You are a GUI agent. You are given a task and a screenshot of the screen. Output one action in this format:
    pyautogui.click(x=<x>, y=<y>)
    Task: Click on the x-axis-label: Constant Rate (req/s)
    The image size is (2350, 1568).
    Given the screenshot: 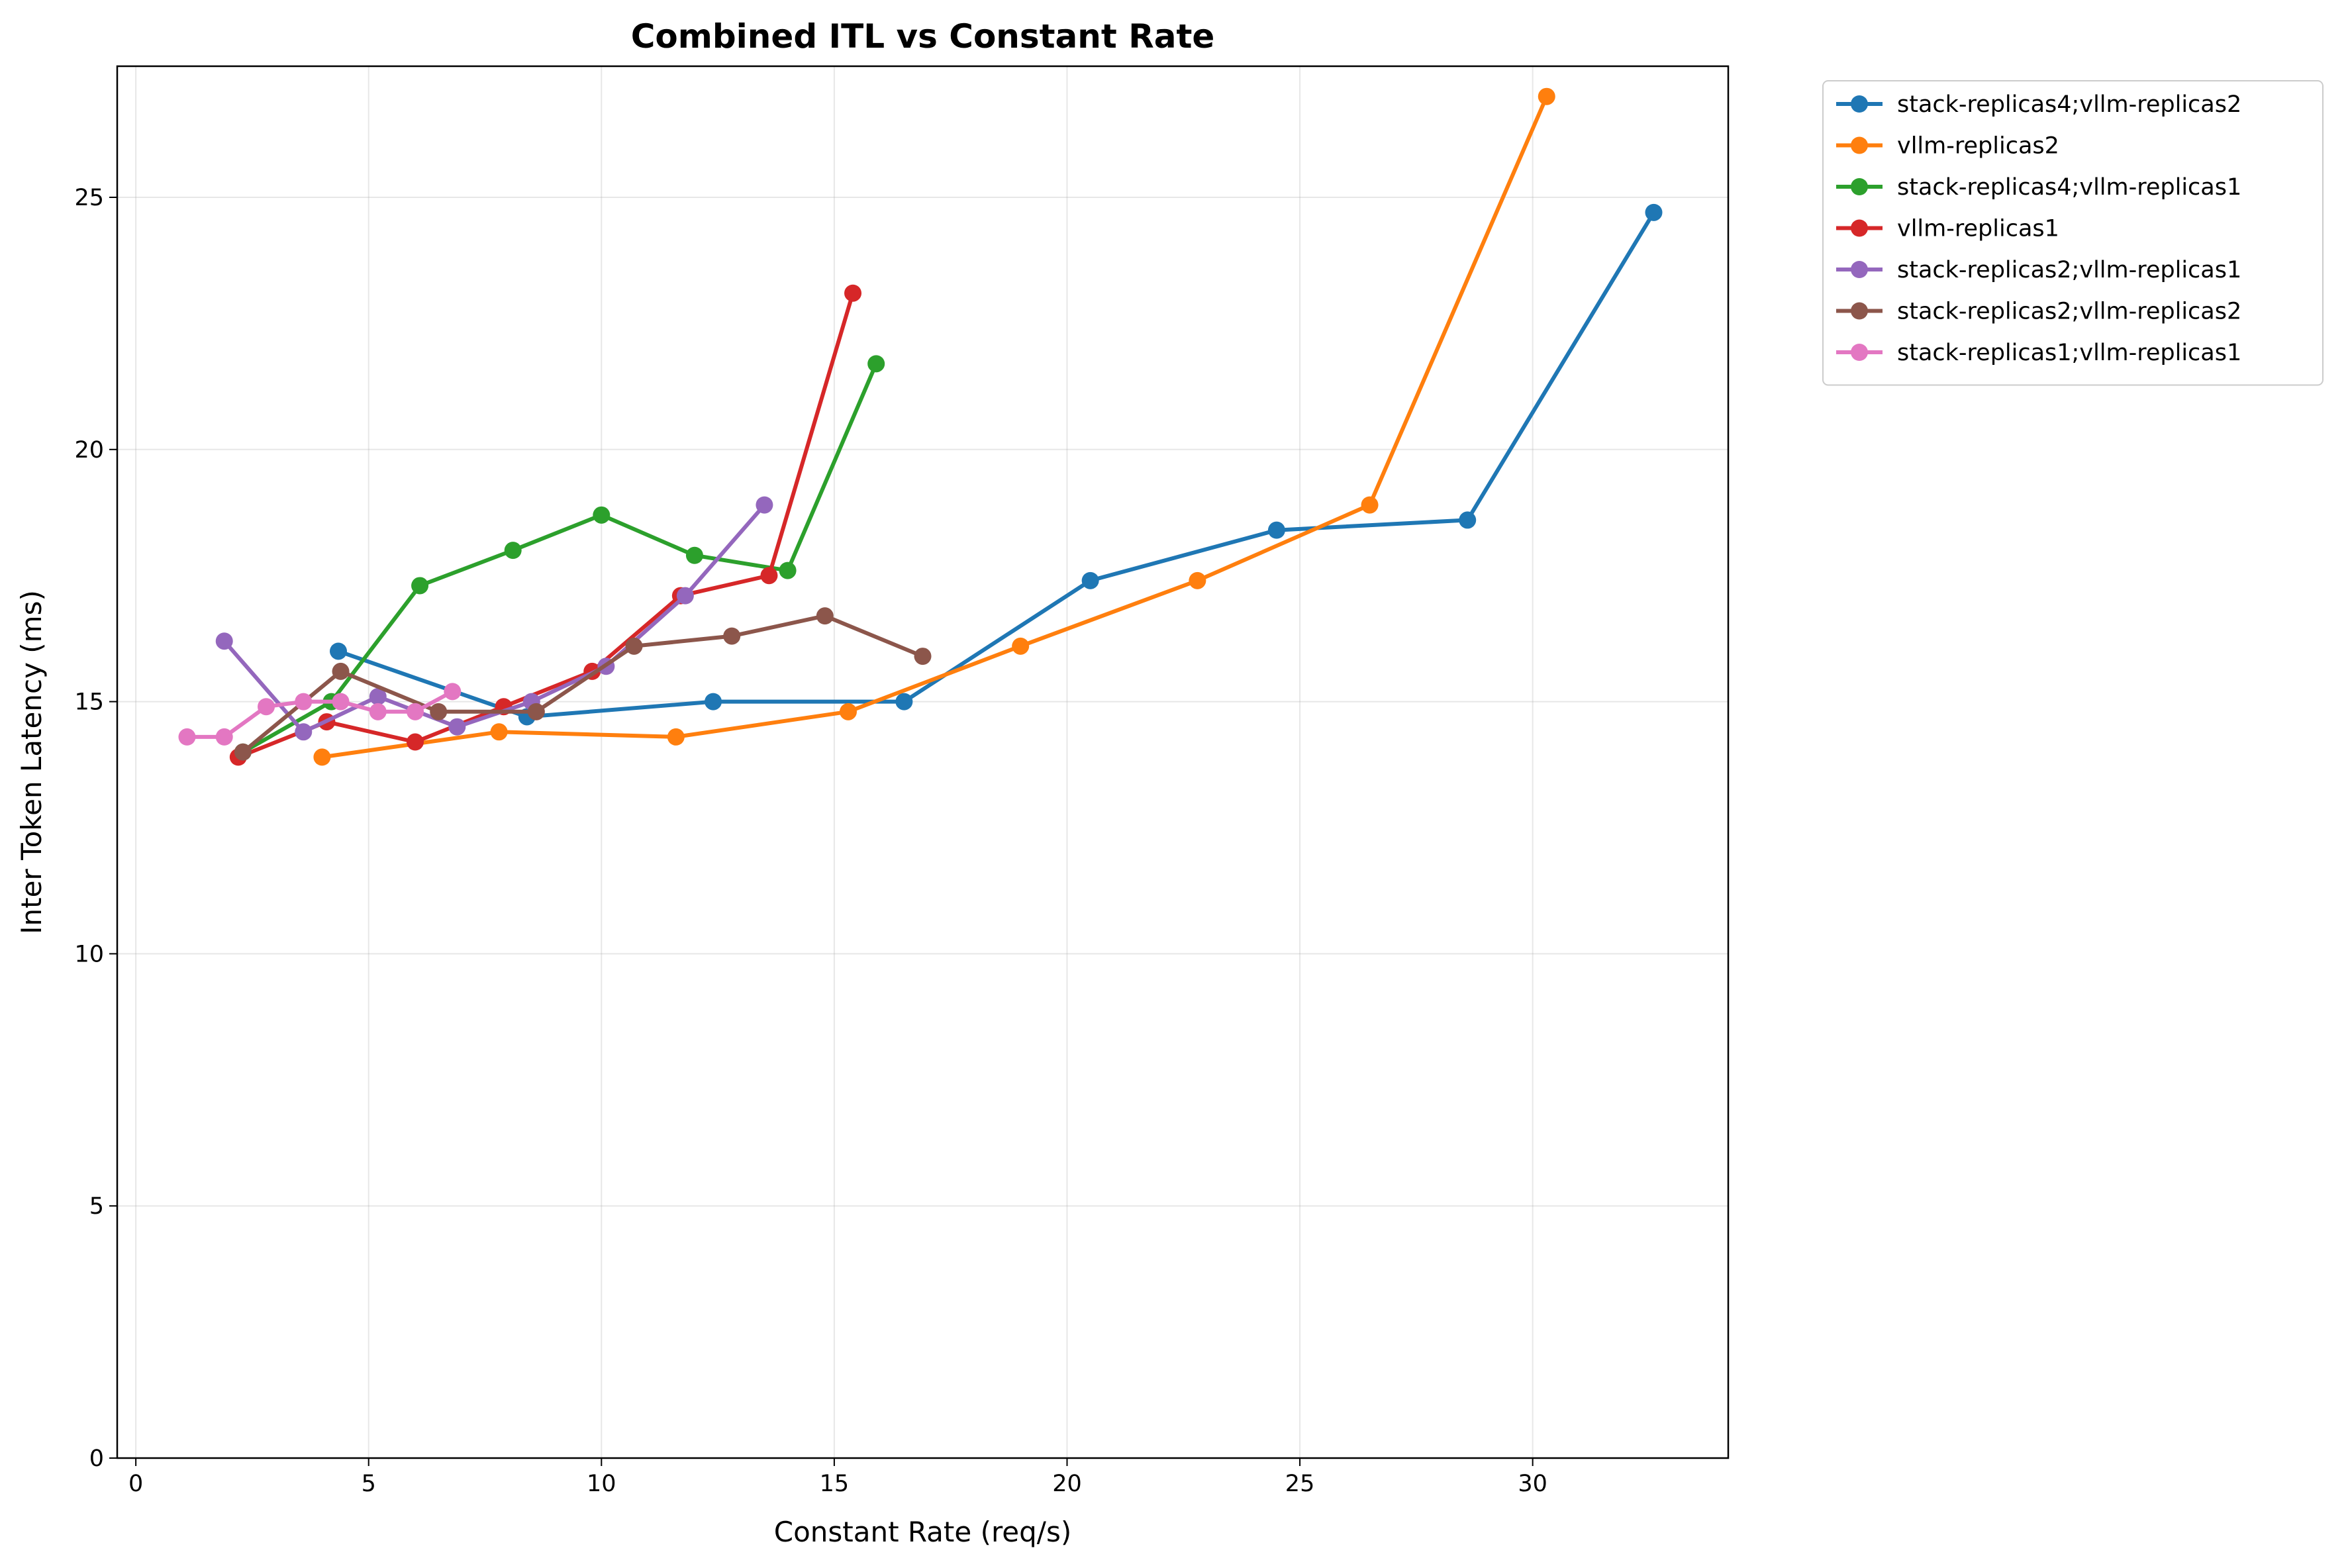 What is the action you would take?
    pyautogui.click(x=922, y=1532)
    